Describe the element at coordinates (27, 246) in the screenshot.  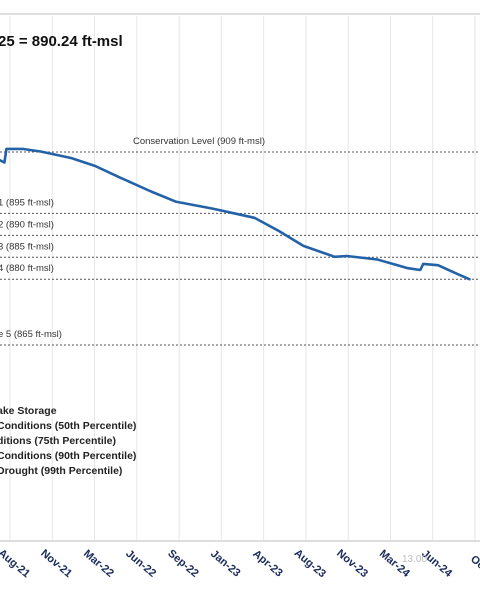
I see `reference-label-3: 3 (885 ft-msl)` at that location.